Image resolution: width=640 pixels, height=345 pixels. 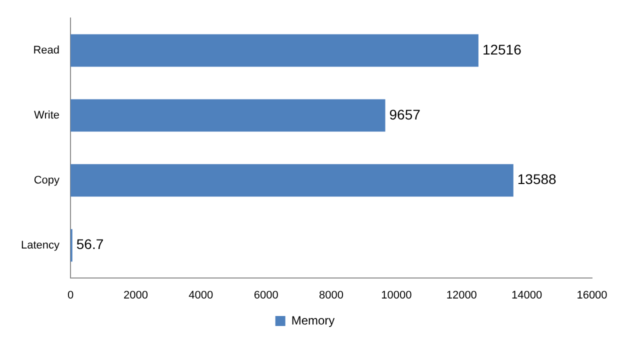 What do you see at coordinates (331, 295) in the screenshot?
I see `x-tick-label: 8000` at bounding box center [331, 295].